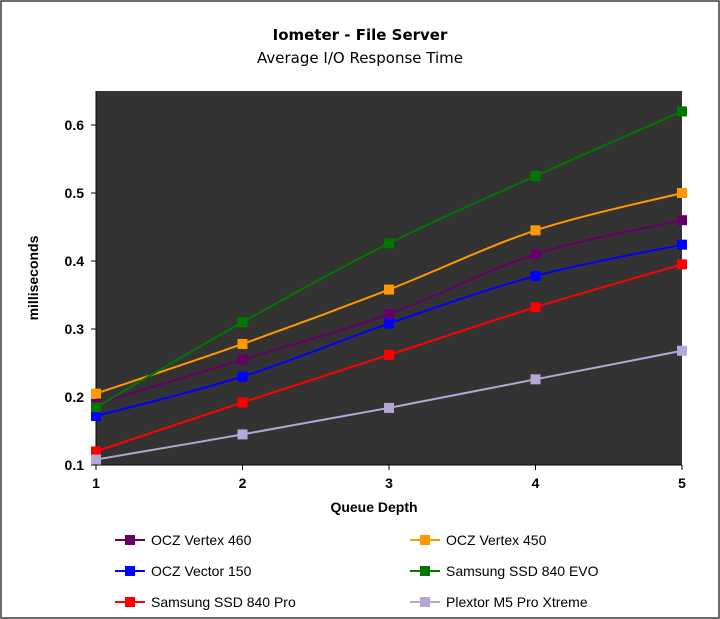 This screenshot has height=619, width=720. Describe the element at coordinates (201, 540) in the screenshot. I see `legend-label: OCZ Vertex 460` at that location.